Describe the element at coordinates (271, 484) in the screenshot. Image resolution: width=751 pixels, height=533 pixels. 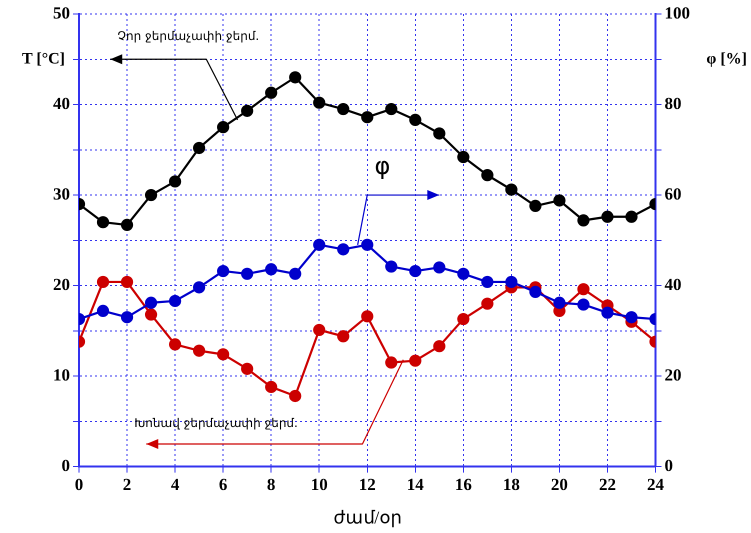
I see `x-tick-label: 8` at that location.